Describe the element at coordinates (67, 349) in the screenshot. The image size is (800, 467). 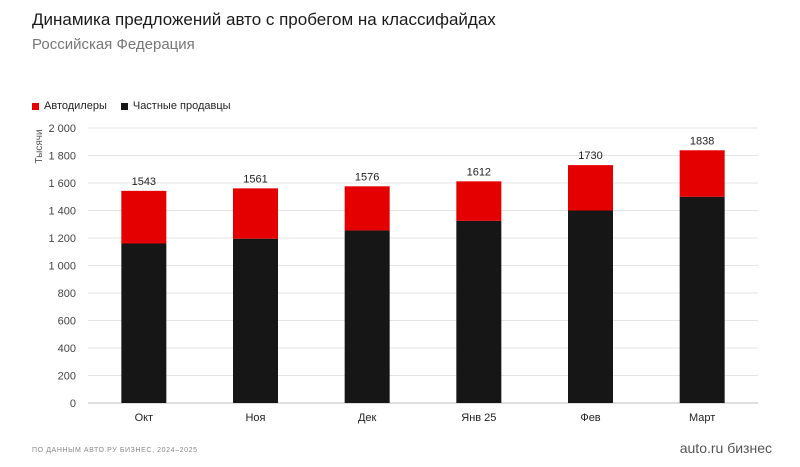
I see `y-tick-label: 400` at that location.